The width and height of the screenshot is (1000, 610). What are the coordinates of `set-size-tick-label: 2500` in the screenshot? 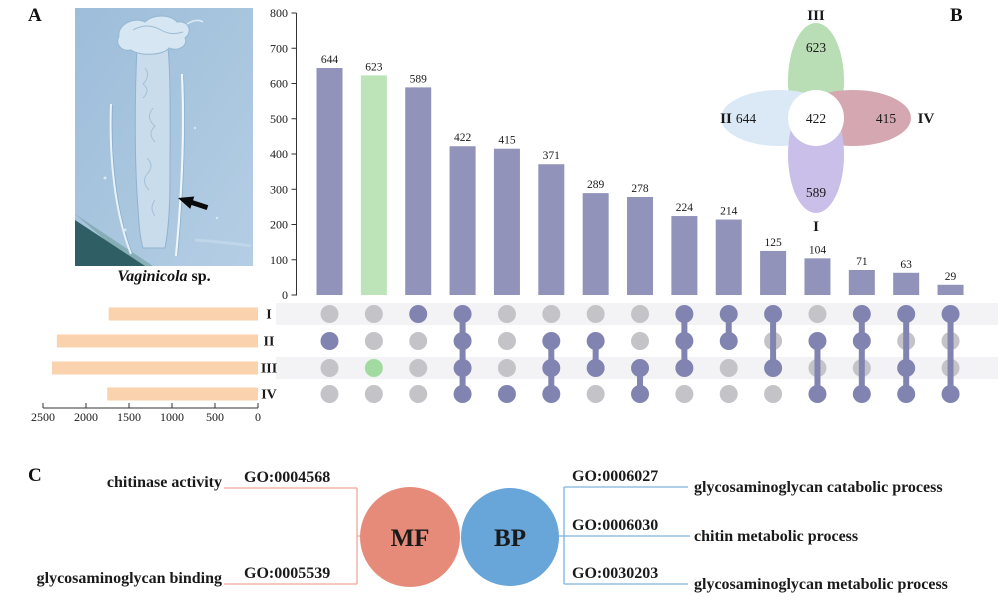 It's located at (43, 417).